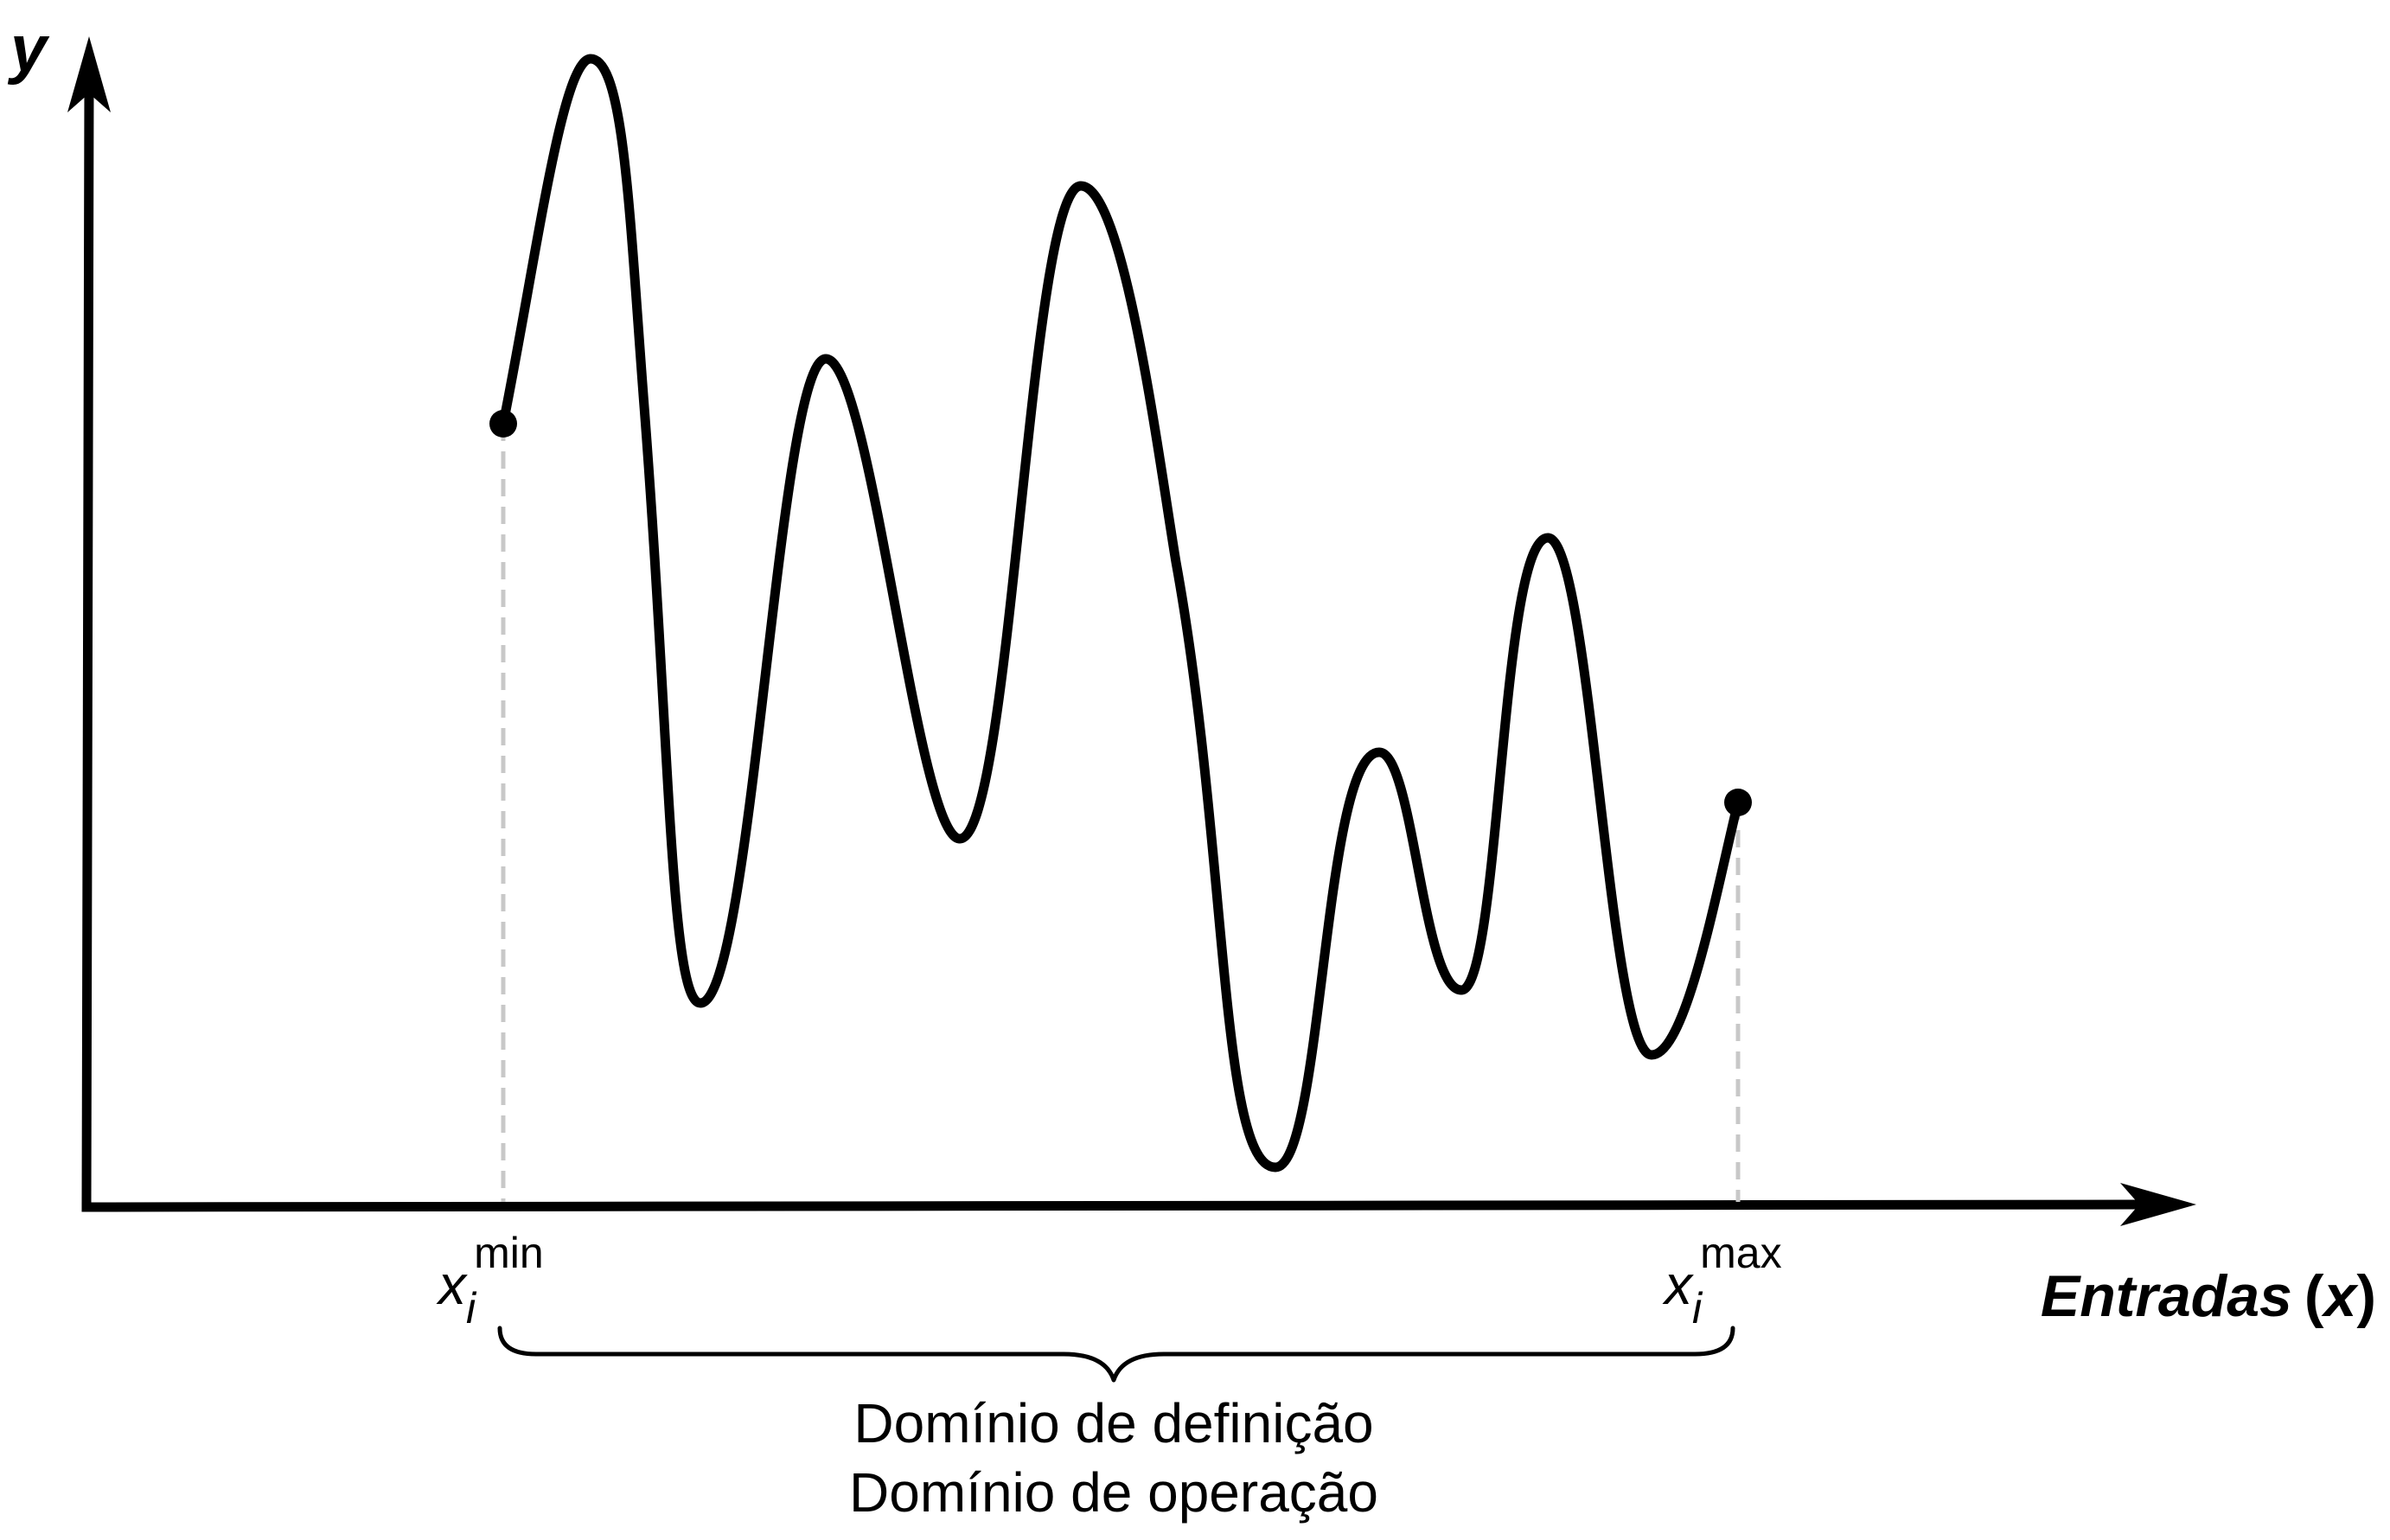 This screenshot has width=2390, height=1540. What do you see at coordinates (87, 646) in the screenshot?
I see `y-axis-line` at bounding box center [87, 646].